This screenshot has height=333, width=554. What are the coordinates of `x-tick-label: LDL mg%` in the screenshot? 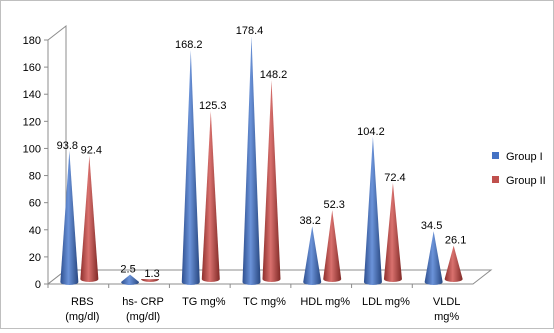 It's located at (386, 302).